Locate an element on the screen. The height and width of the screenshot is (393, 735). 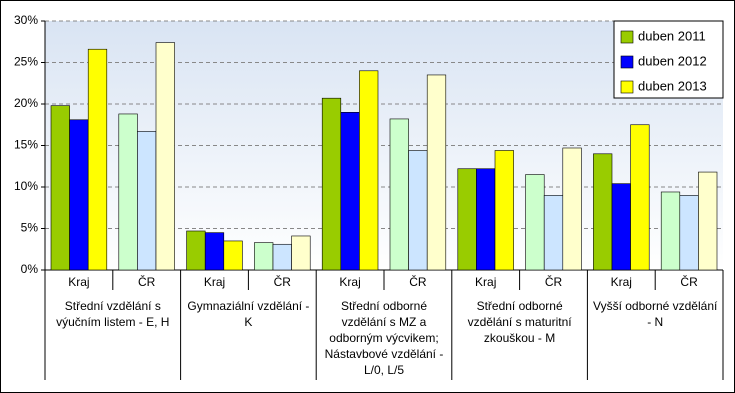
y-tick-label: 25% is located at coordinates (26, 62).